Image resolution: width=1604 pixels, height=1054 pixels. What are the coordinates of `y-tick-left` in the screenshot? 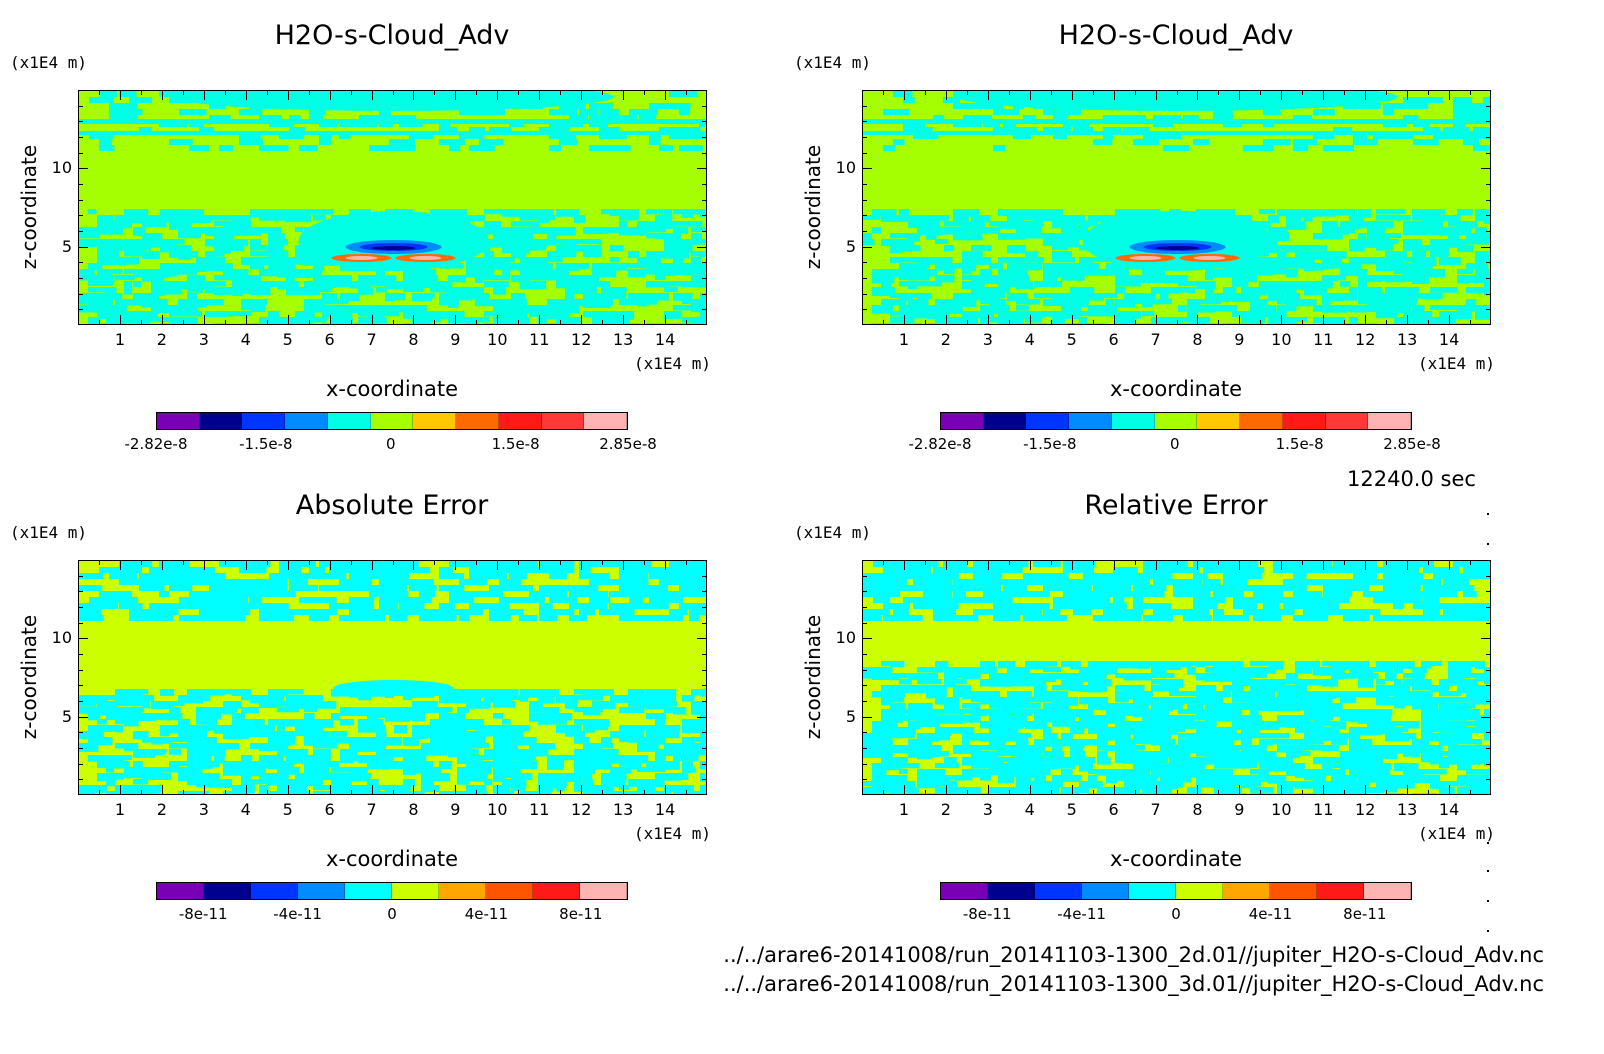 It's located at (864, 733).